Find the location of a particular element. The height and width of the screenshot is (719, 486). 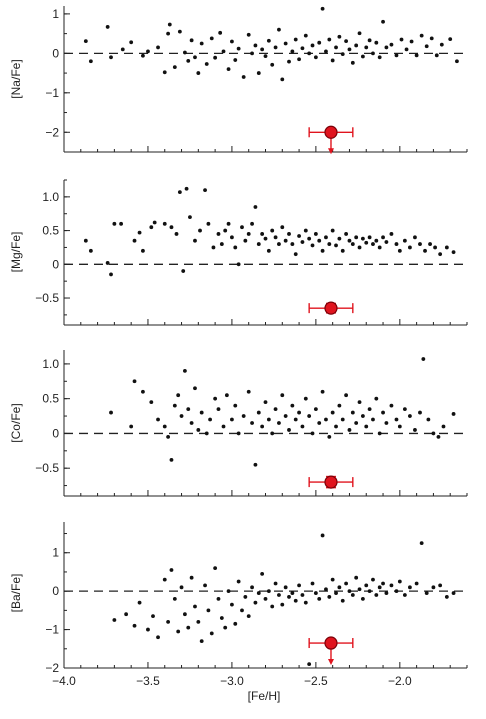

y-tick-label: 1 is located at coordinates (55, 553).